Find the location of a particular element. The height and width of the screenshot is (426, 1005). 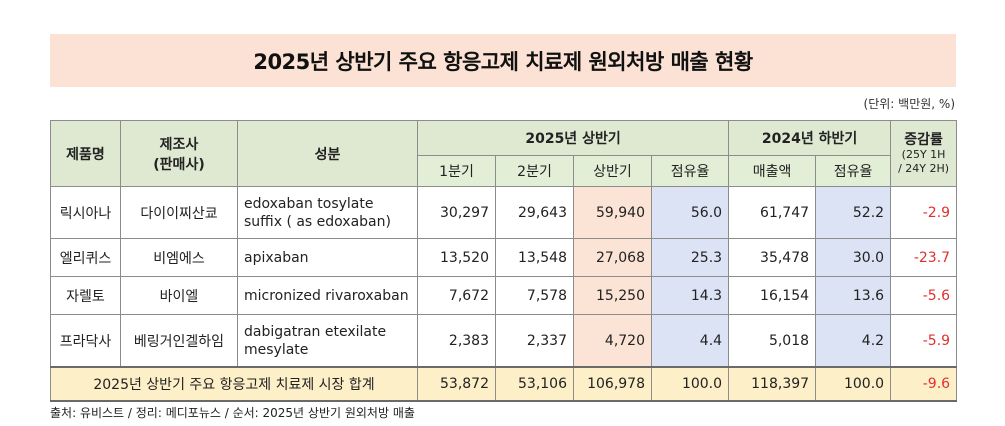

cell-q1: 2,383 is located at coordinates (456, 341).